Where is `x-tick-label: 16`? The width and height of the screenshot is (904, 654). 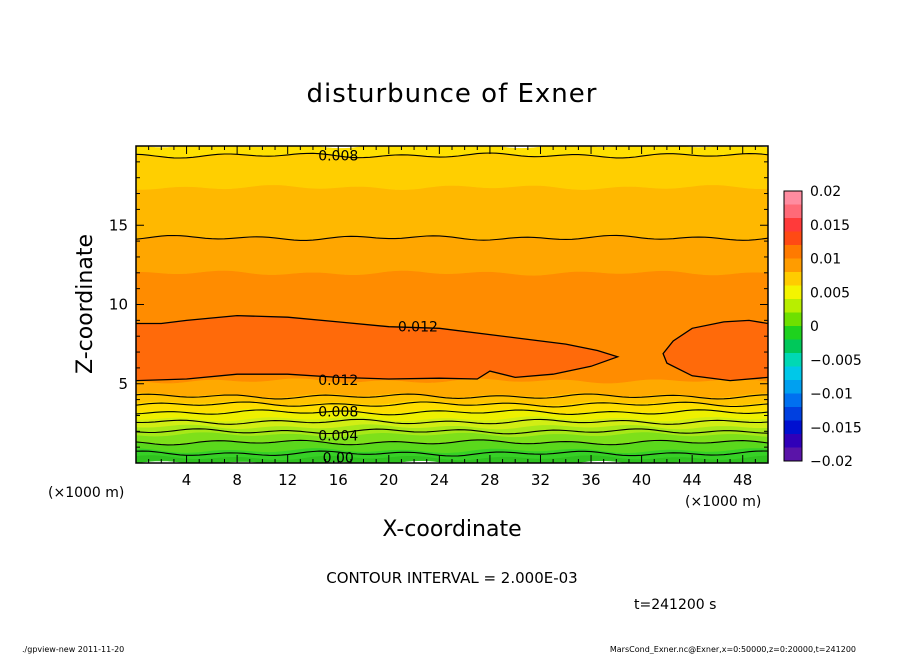
x-tick-label: 16 is located at coordinates (338, 480).